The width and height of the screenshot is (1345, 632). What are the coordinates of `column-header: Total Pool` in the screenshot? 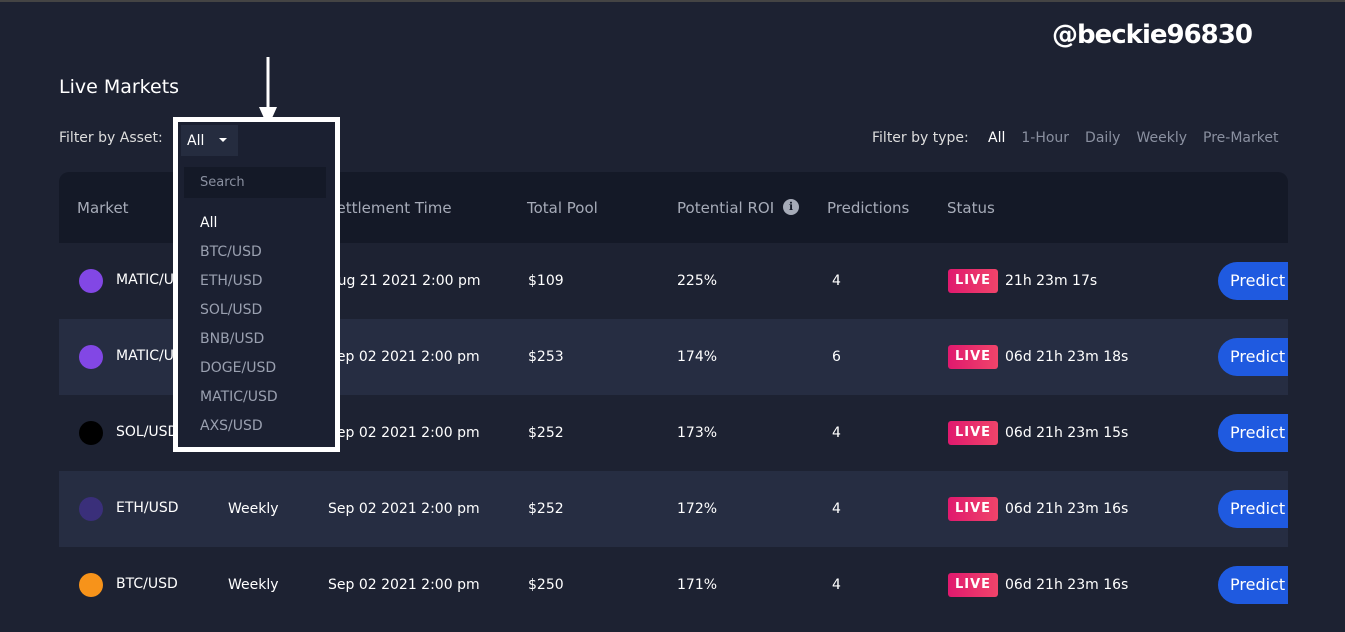 It's located at (562, 208).